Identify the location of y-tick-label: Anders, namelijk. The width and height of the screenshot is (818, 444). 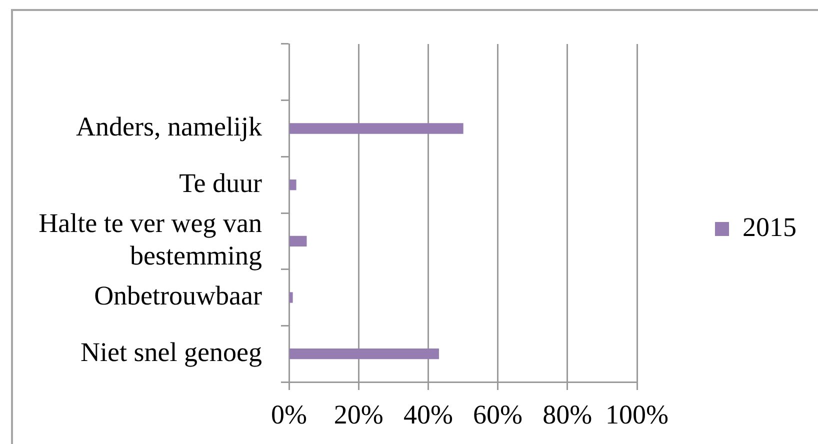
(169, 127).